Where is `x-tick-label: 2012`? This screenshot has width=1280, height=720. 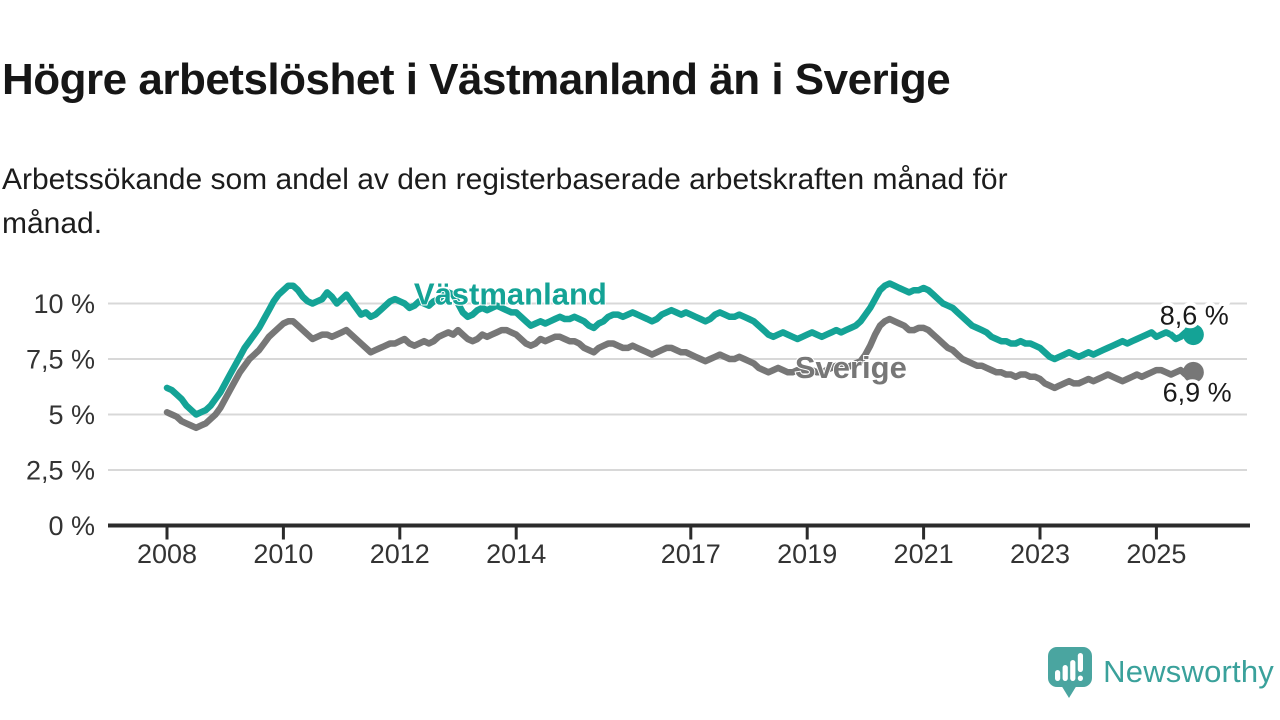 x-tick-label: 2012 is located at coordinates (400, 554).